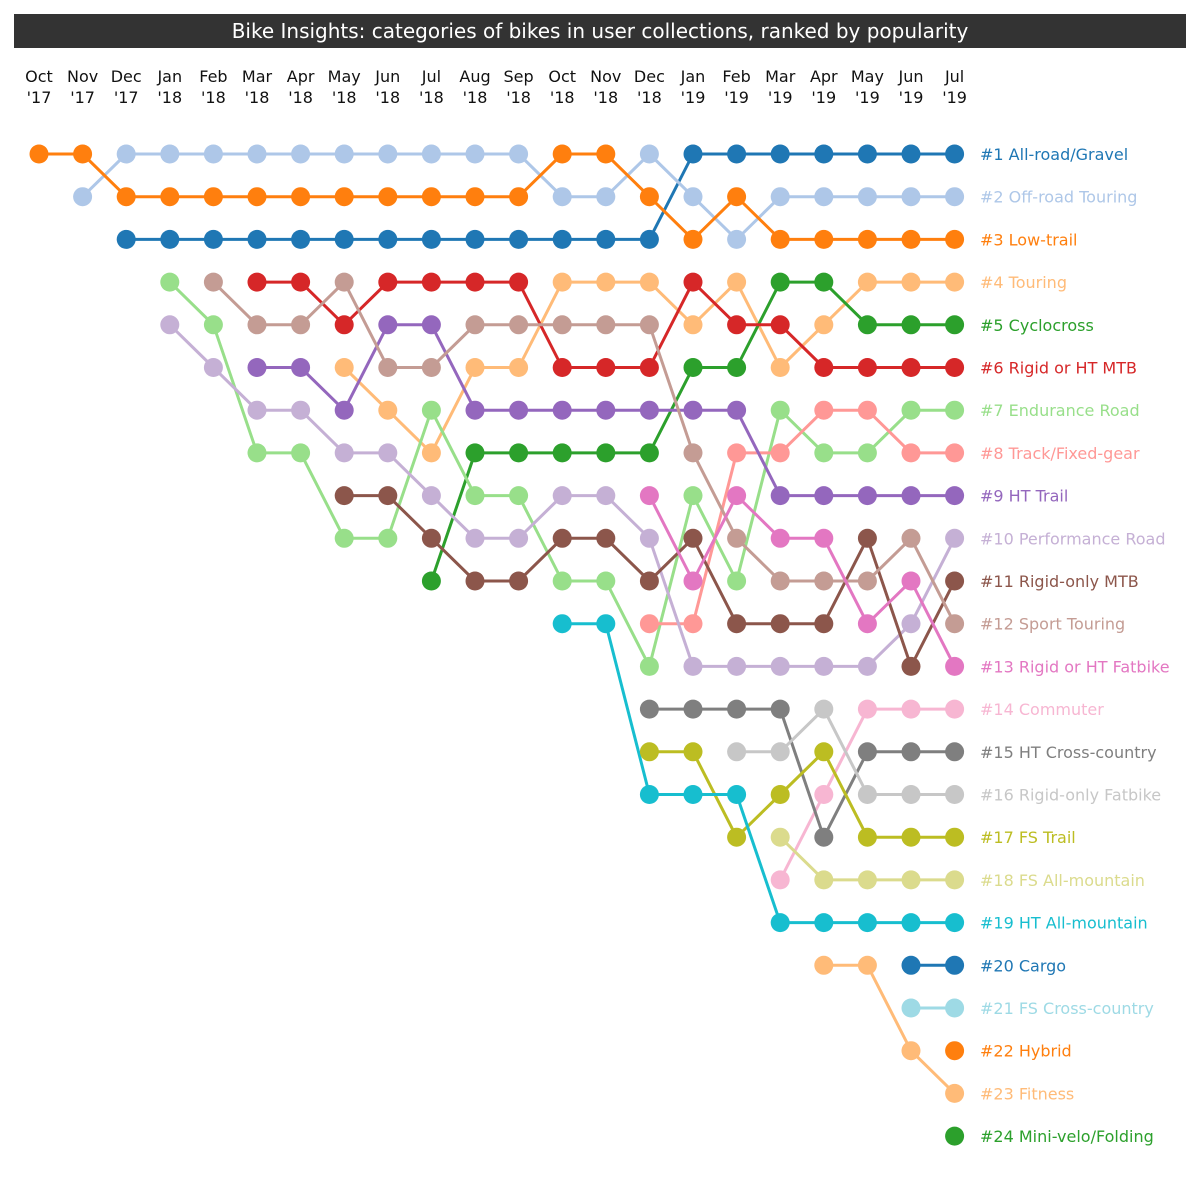  I want to click on series-point-cargo, so click(955, 965).